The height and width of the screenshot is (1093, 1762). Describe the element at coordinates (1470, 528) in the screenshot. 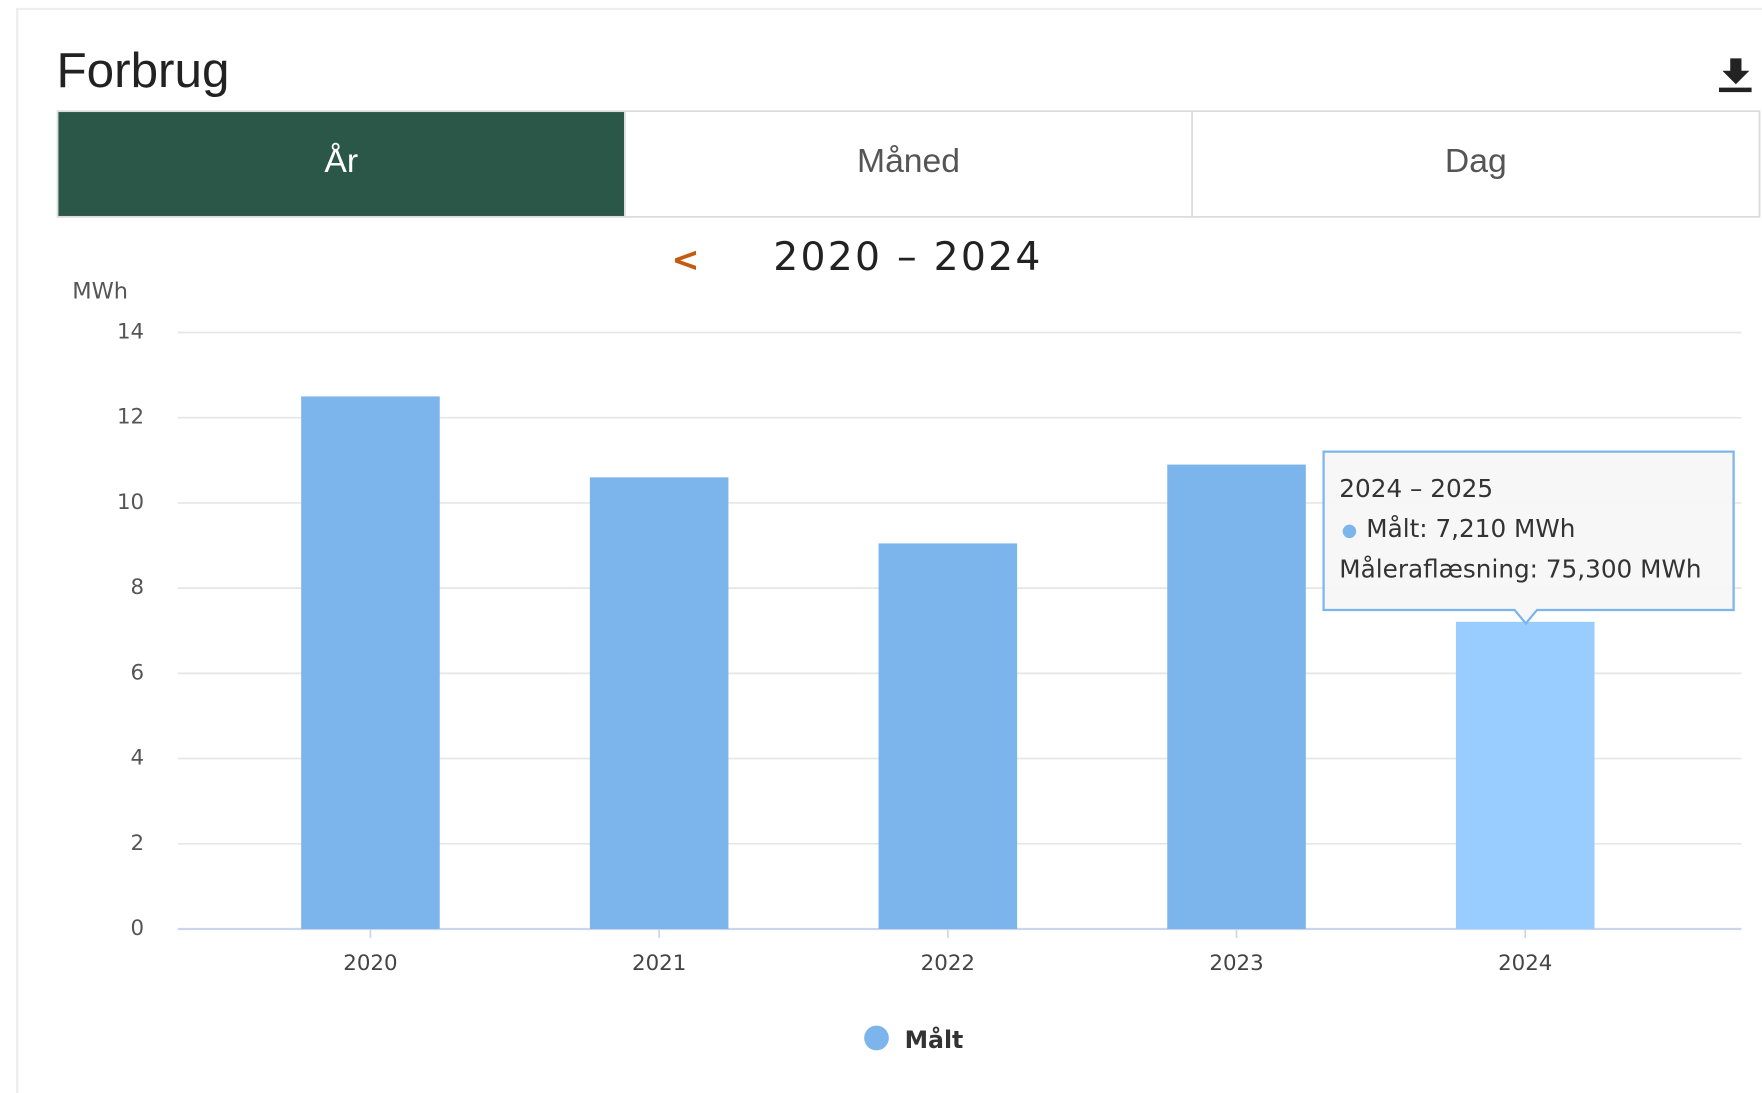

I see `tooltip-line: Målt: 7,210 MWh` at that location.